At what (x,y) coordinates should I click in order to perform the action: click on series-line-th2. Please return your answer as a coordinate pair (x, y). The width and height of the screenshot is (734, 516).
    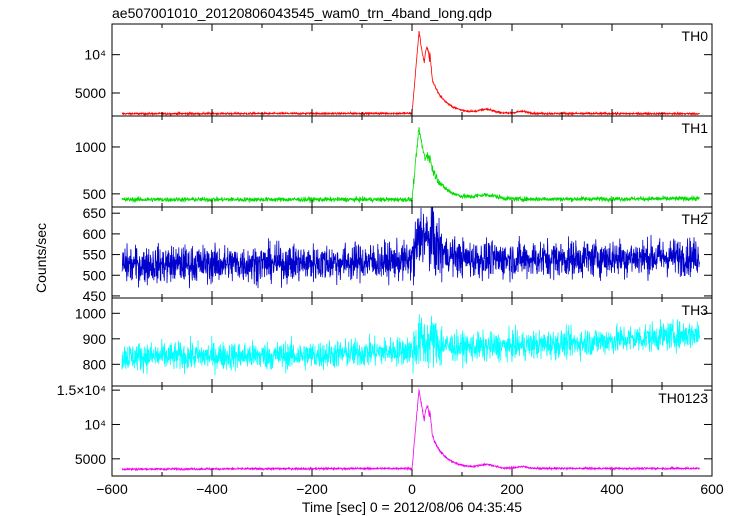
    Looking at the image, I should click on (410, 248).